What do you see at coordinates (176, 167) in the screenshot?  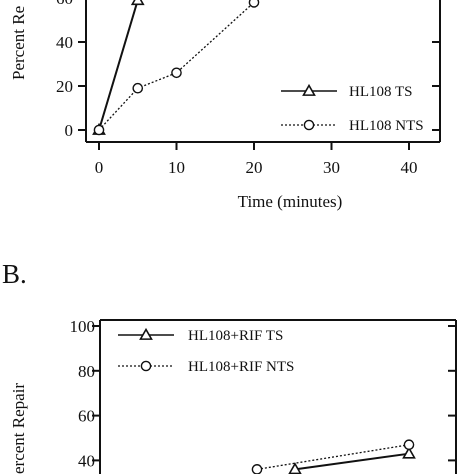 I see `panel-a-x-tick-label: 10` at bounding box center [176, 167].